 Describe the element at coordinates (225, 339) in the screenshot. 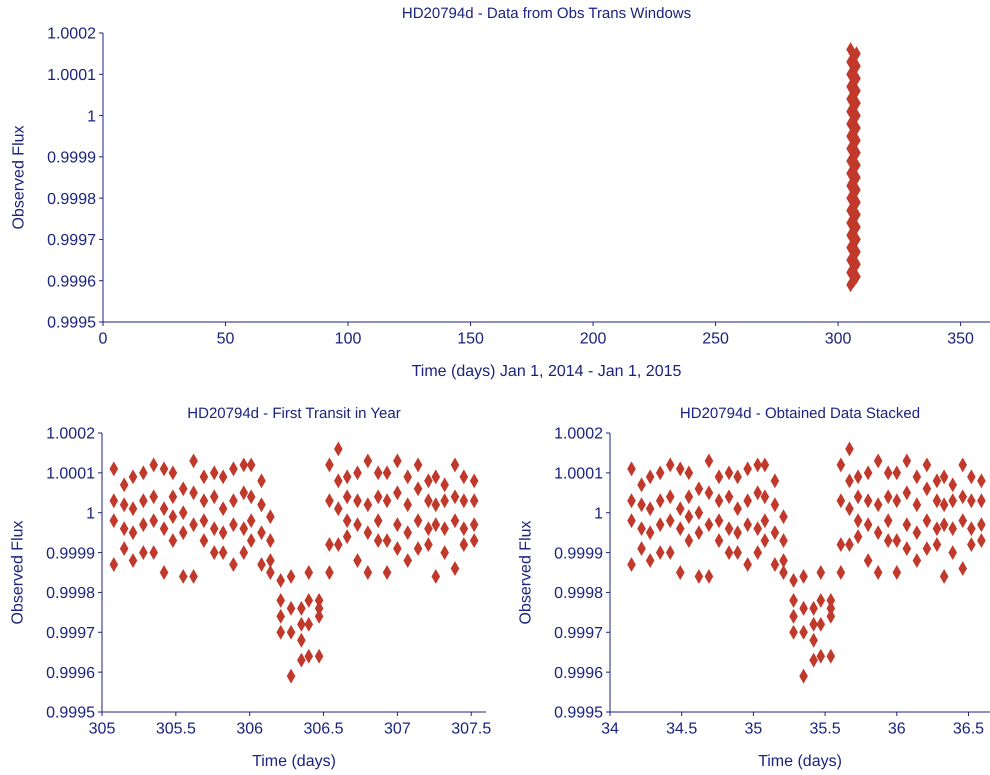

I see `x-tick-label: 50` at that location.